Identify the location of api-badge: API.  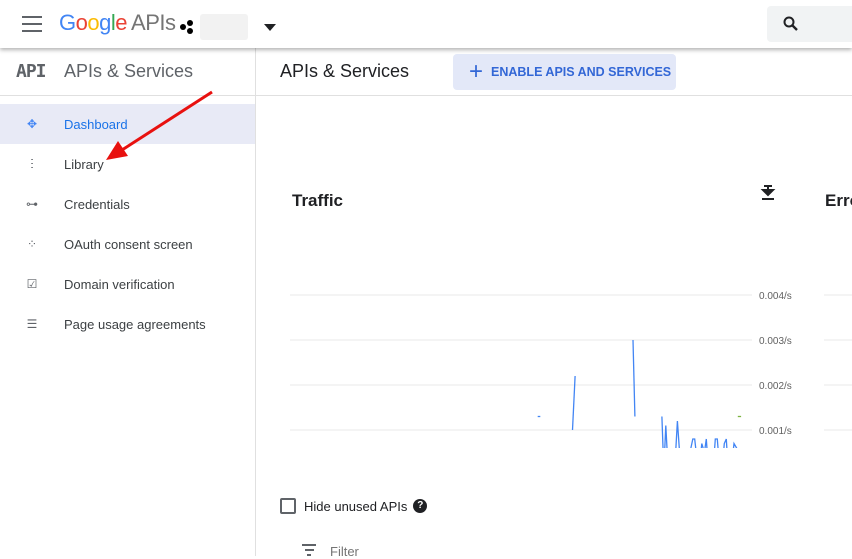
(31, 71).